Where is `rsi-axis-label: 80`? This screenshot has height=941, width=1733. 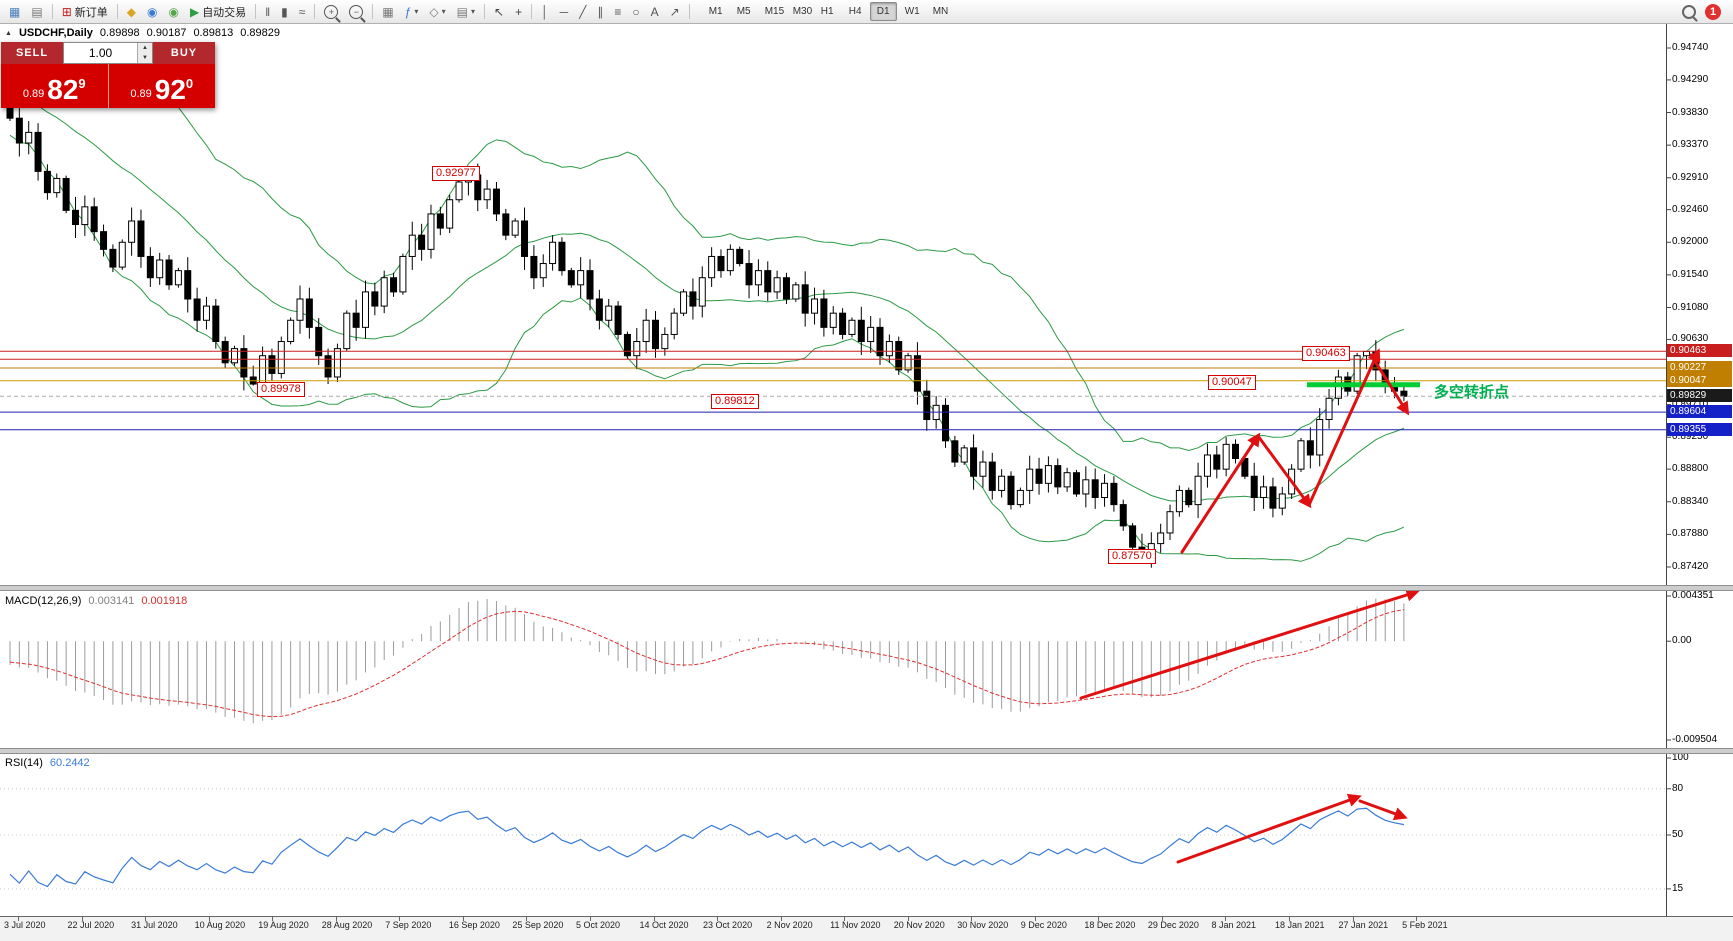
rsi-axis-label: 80 is located at coordinates (1678, 788).